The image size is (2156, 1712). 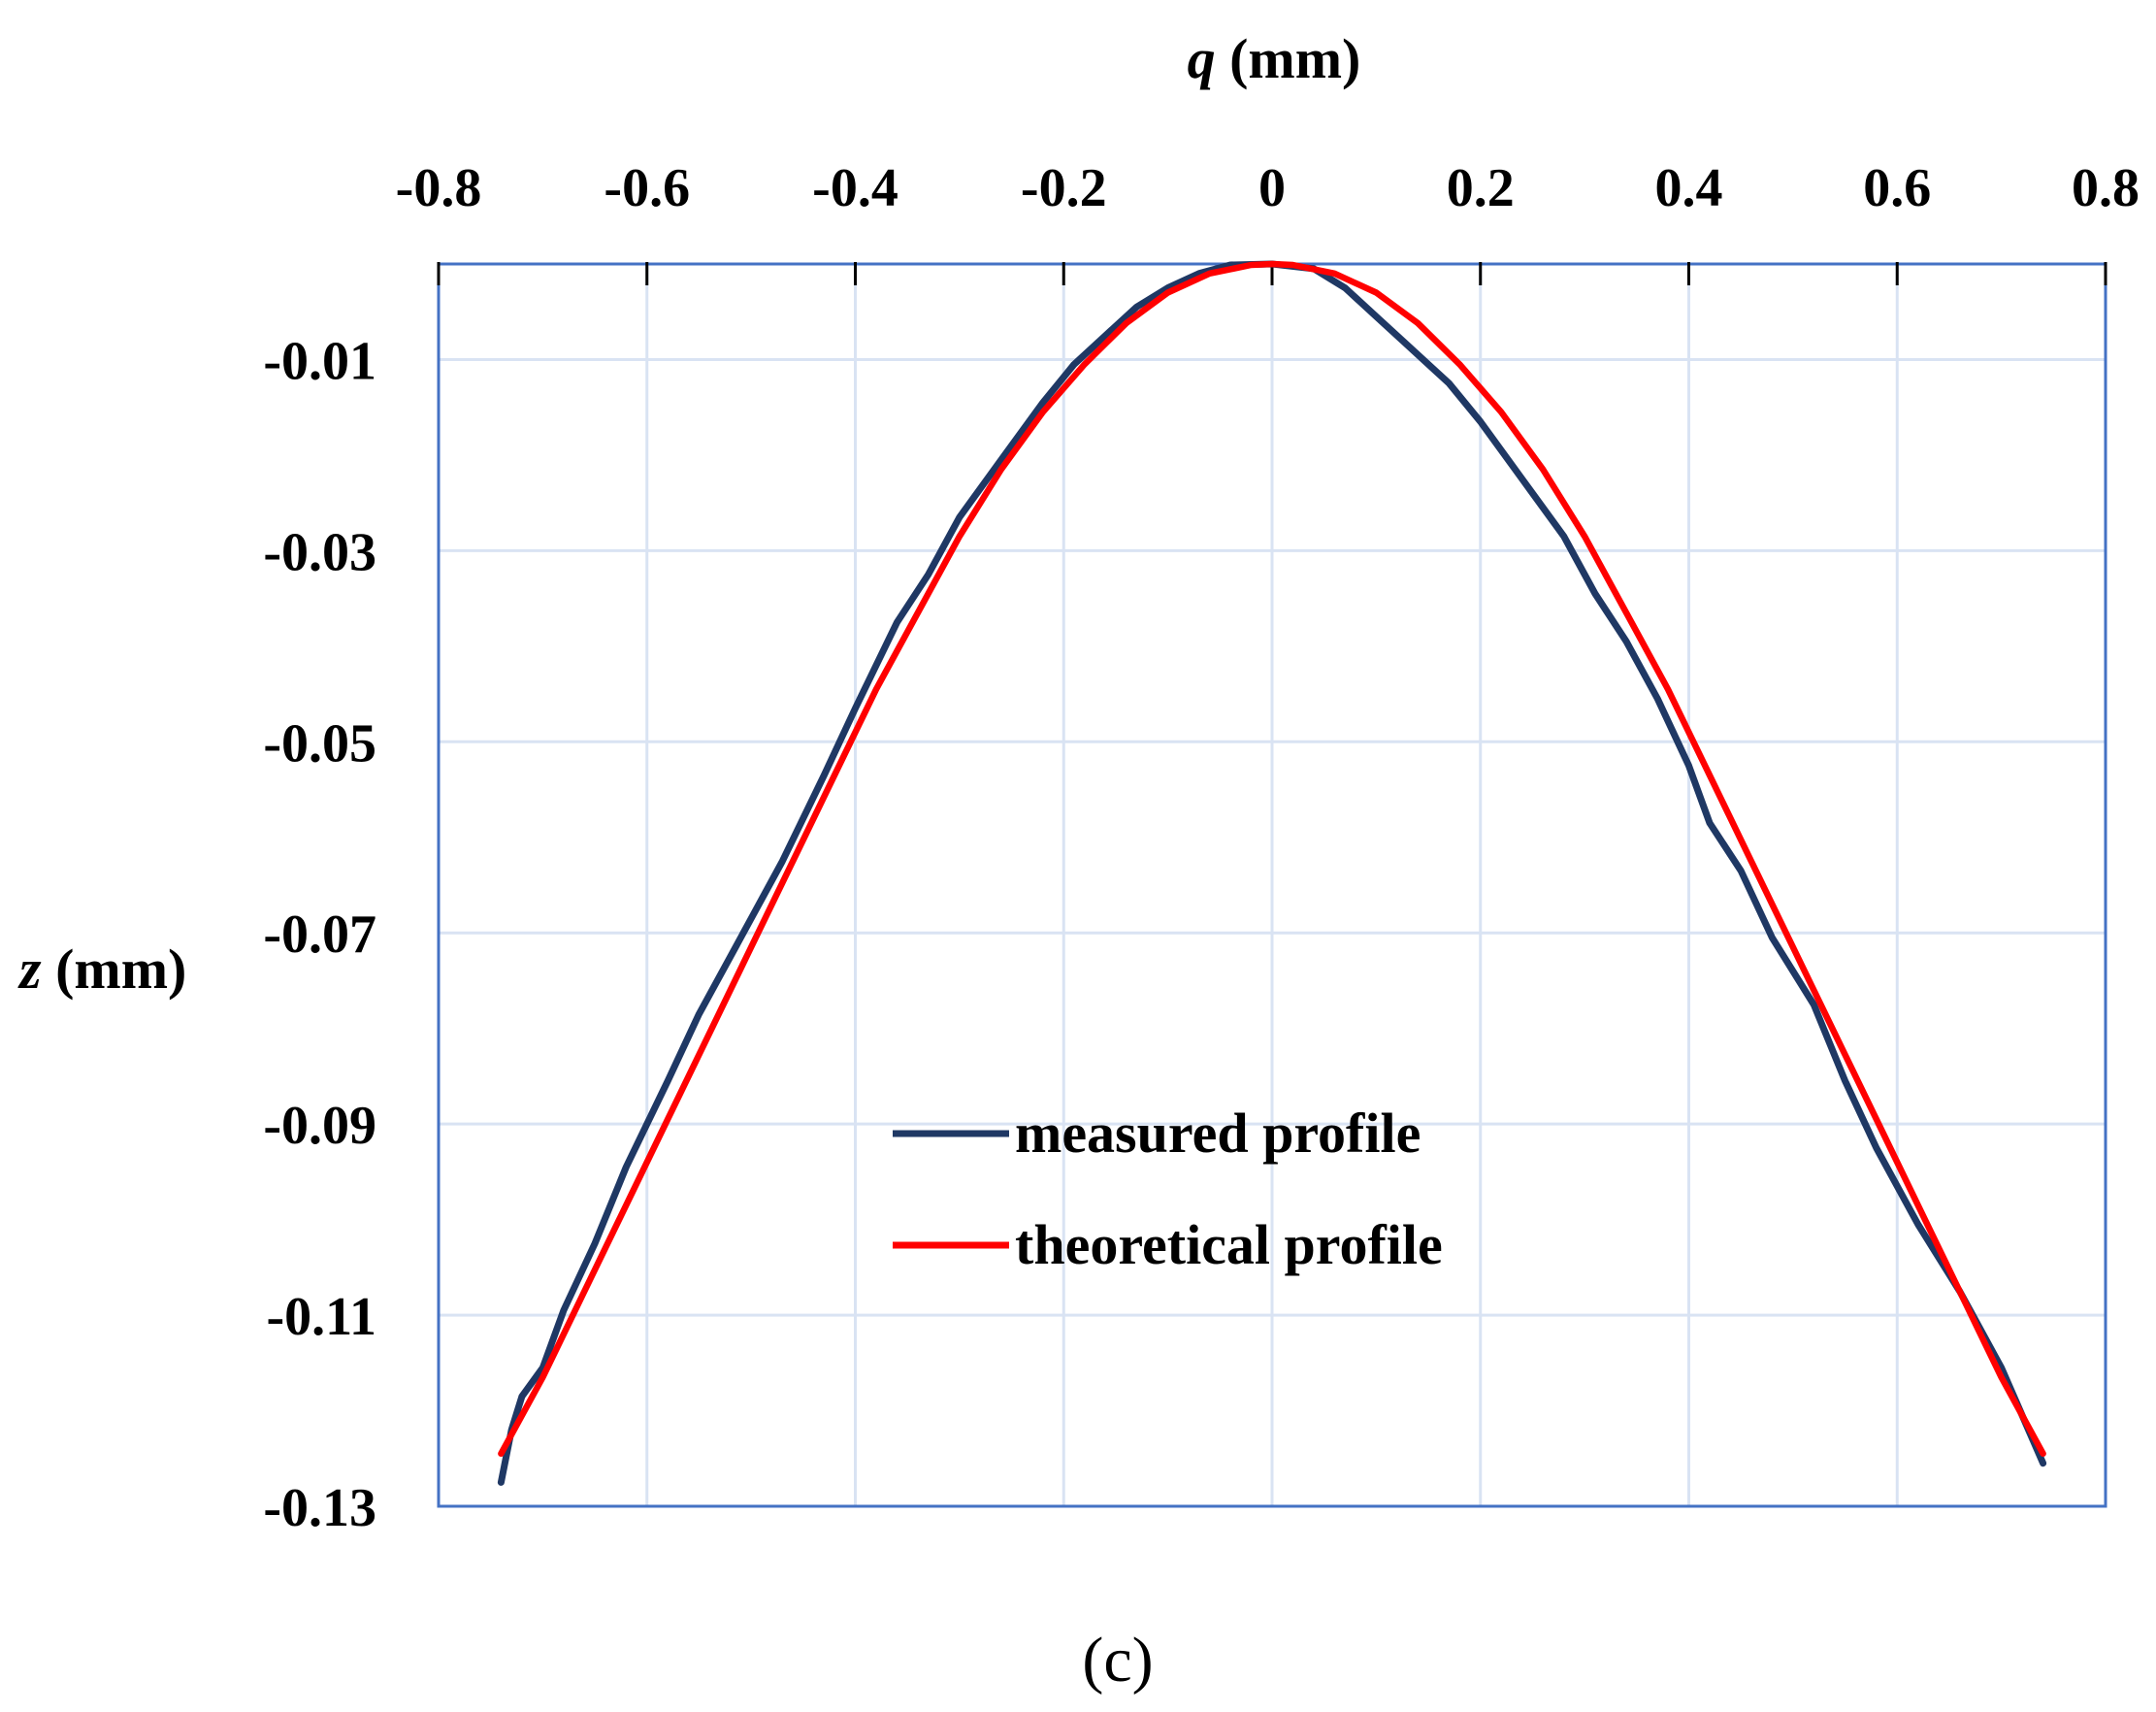 I want to click on y-axis-title: z (mm), so click(x=101, y=970).